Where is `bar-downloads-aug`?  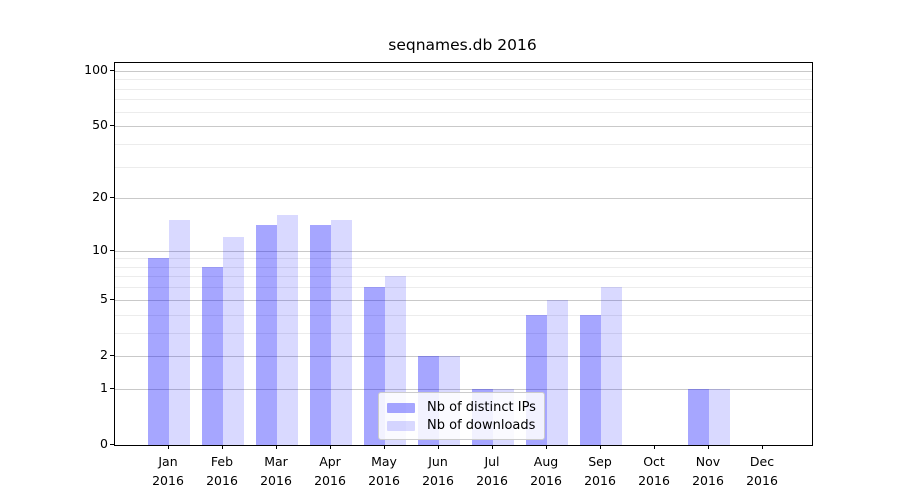 bar-downloads-aug is located at coordinates (557, 372).